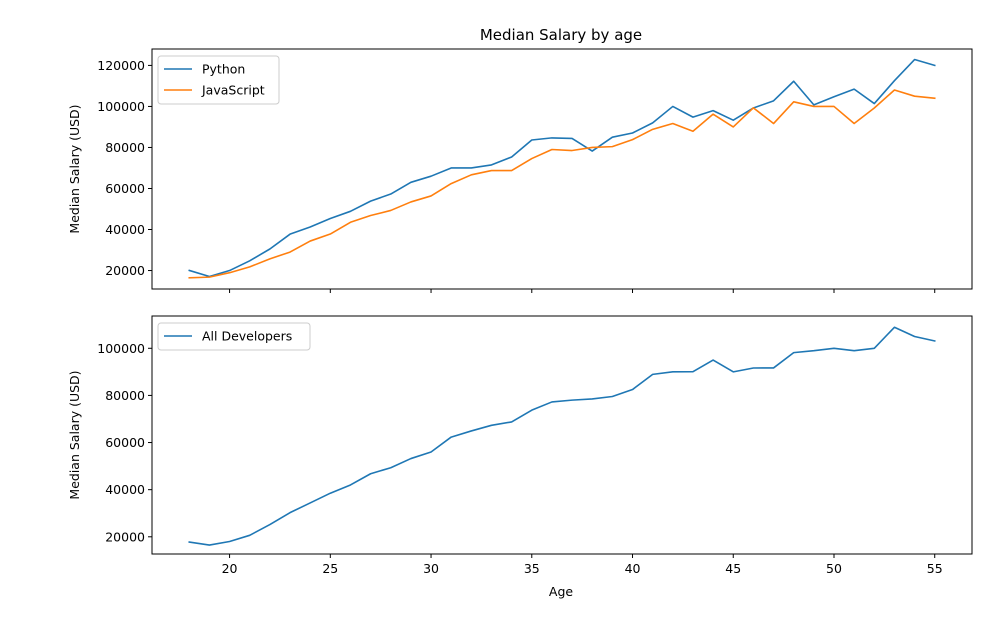  I want to click on x-tick-label: 45, so click(733, 568).